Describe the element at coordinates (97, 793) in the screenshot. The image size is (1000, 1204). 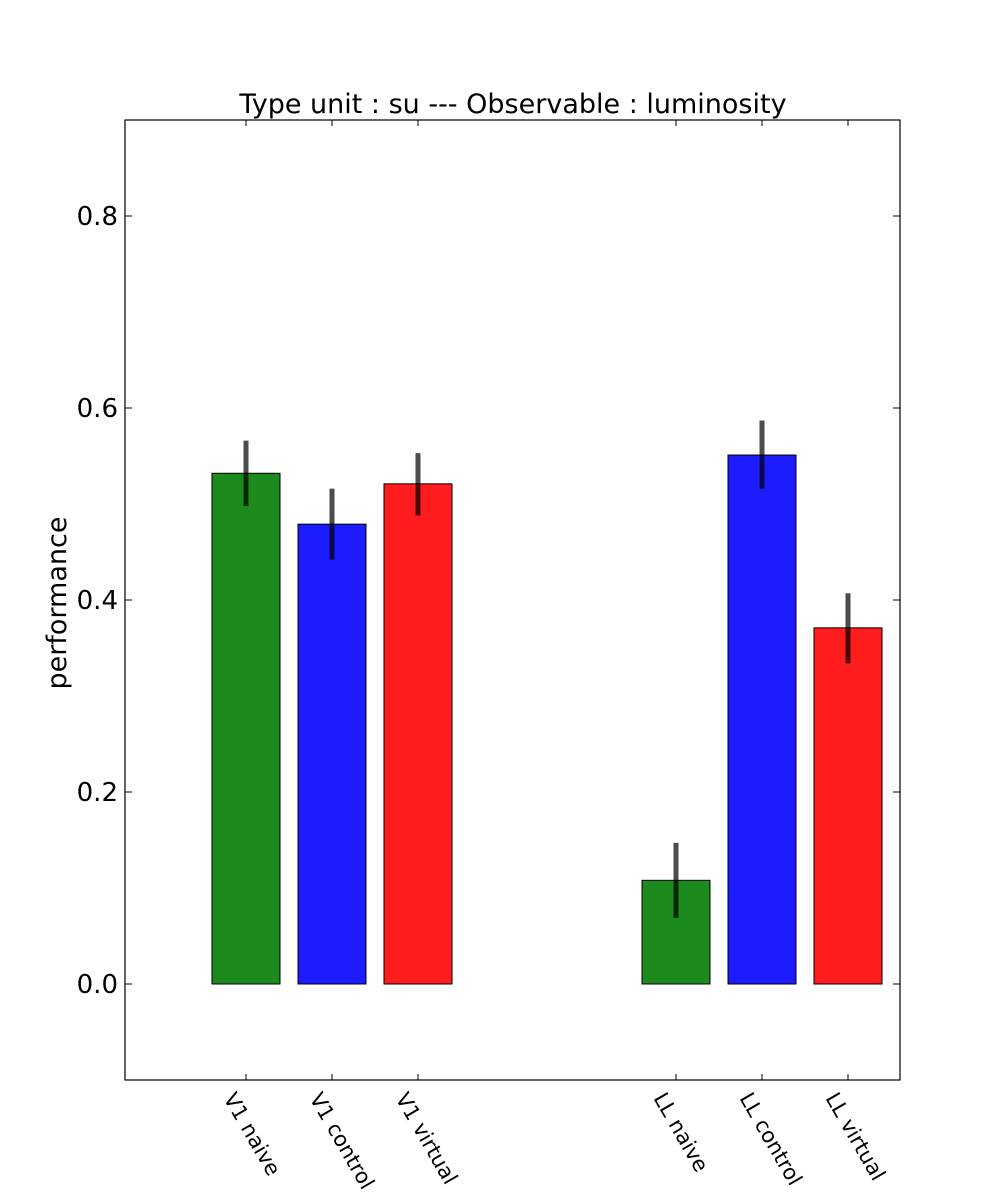
I see `y-tick-label: 0.2` at that location.